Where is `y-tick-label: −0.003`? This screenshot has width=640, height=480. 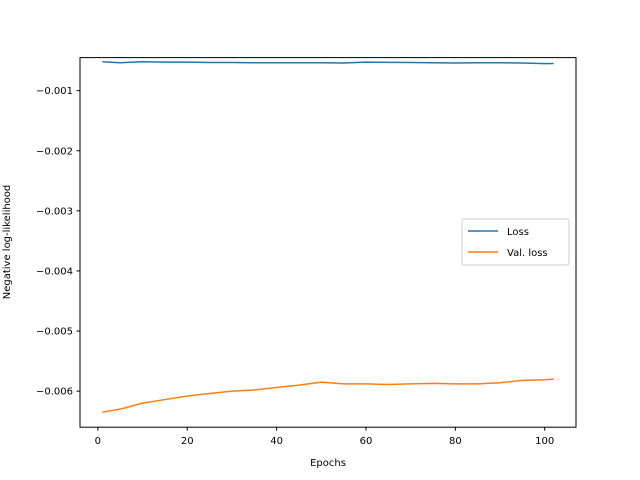 y-tick-label: −0.003 is located at coordinates (54, 211).